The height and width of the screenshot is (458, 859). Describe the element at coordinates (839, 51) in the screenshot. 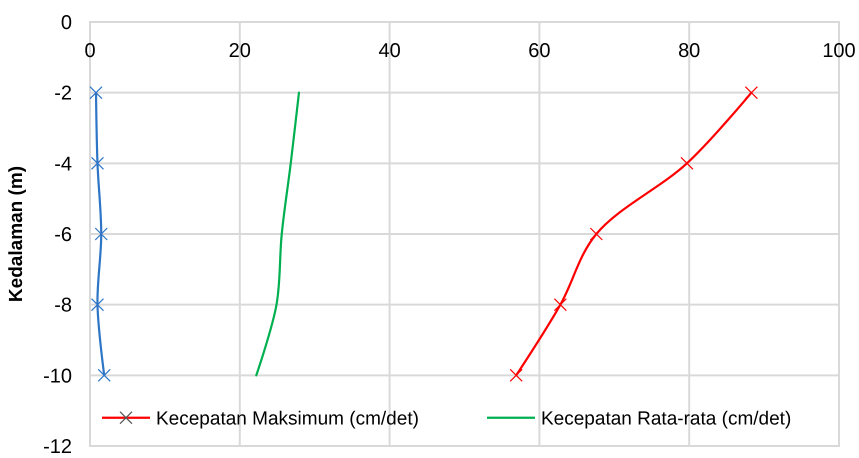

I see `x-tick-label: 100` at that location.